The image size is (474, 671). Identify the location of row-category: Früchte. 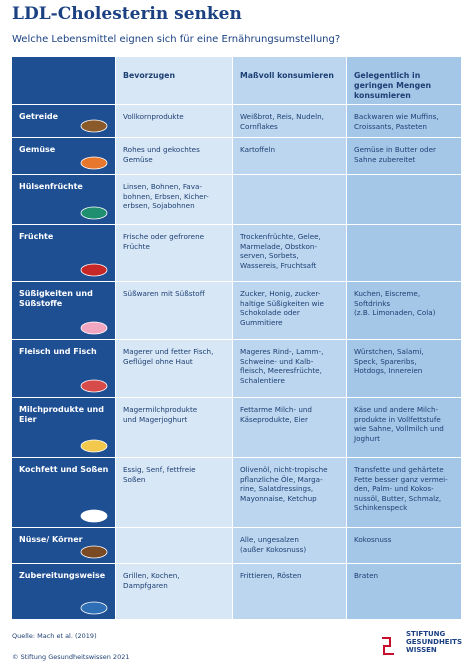
(63, 253).